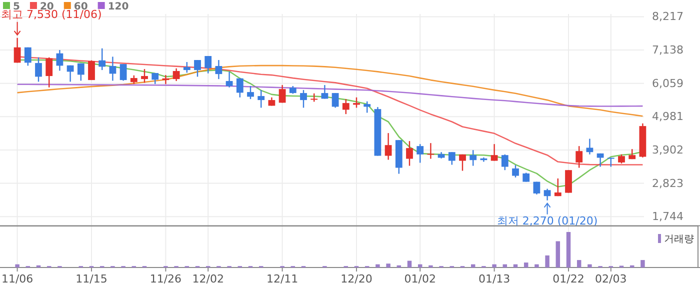 The width and height of the screenshot is (700, 289). I want to click on x-tick-label: 11/26, so click(166, 279).